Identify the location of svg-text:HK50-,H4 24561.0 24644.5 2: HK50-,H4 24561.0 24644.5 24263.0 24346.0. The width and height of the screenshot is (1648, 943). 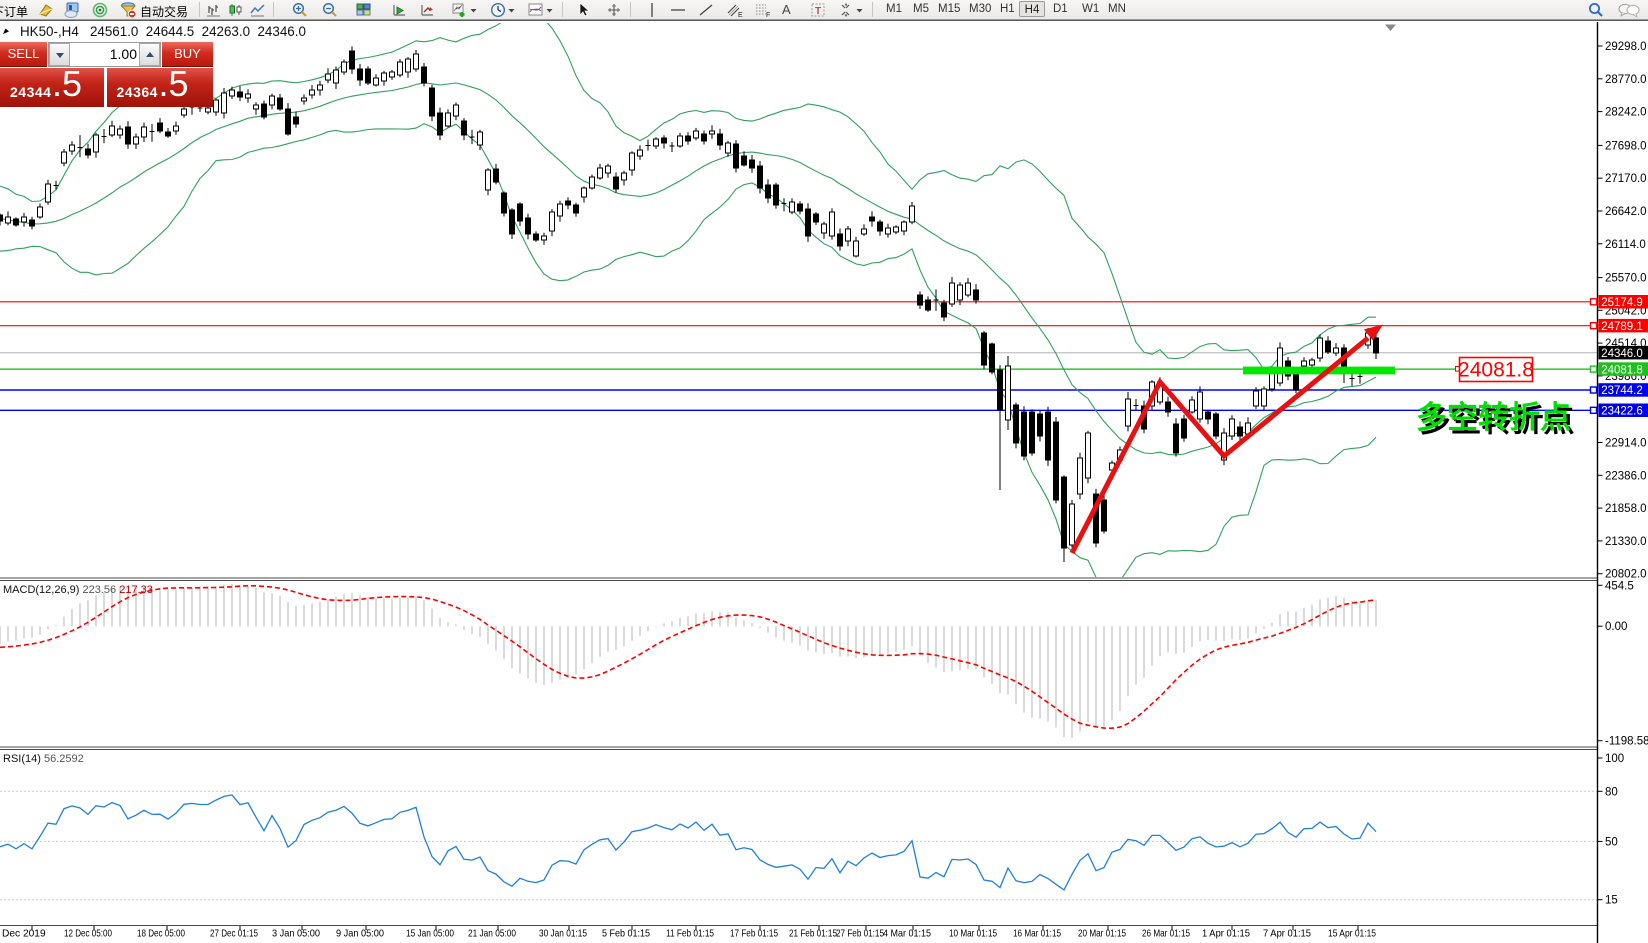
(163, 31).